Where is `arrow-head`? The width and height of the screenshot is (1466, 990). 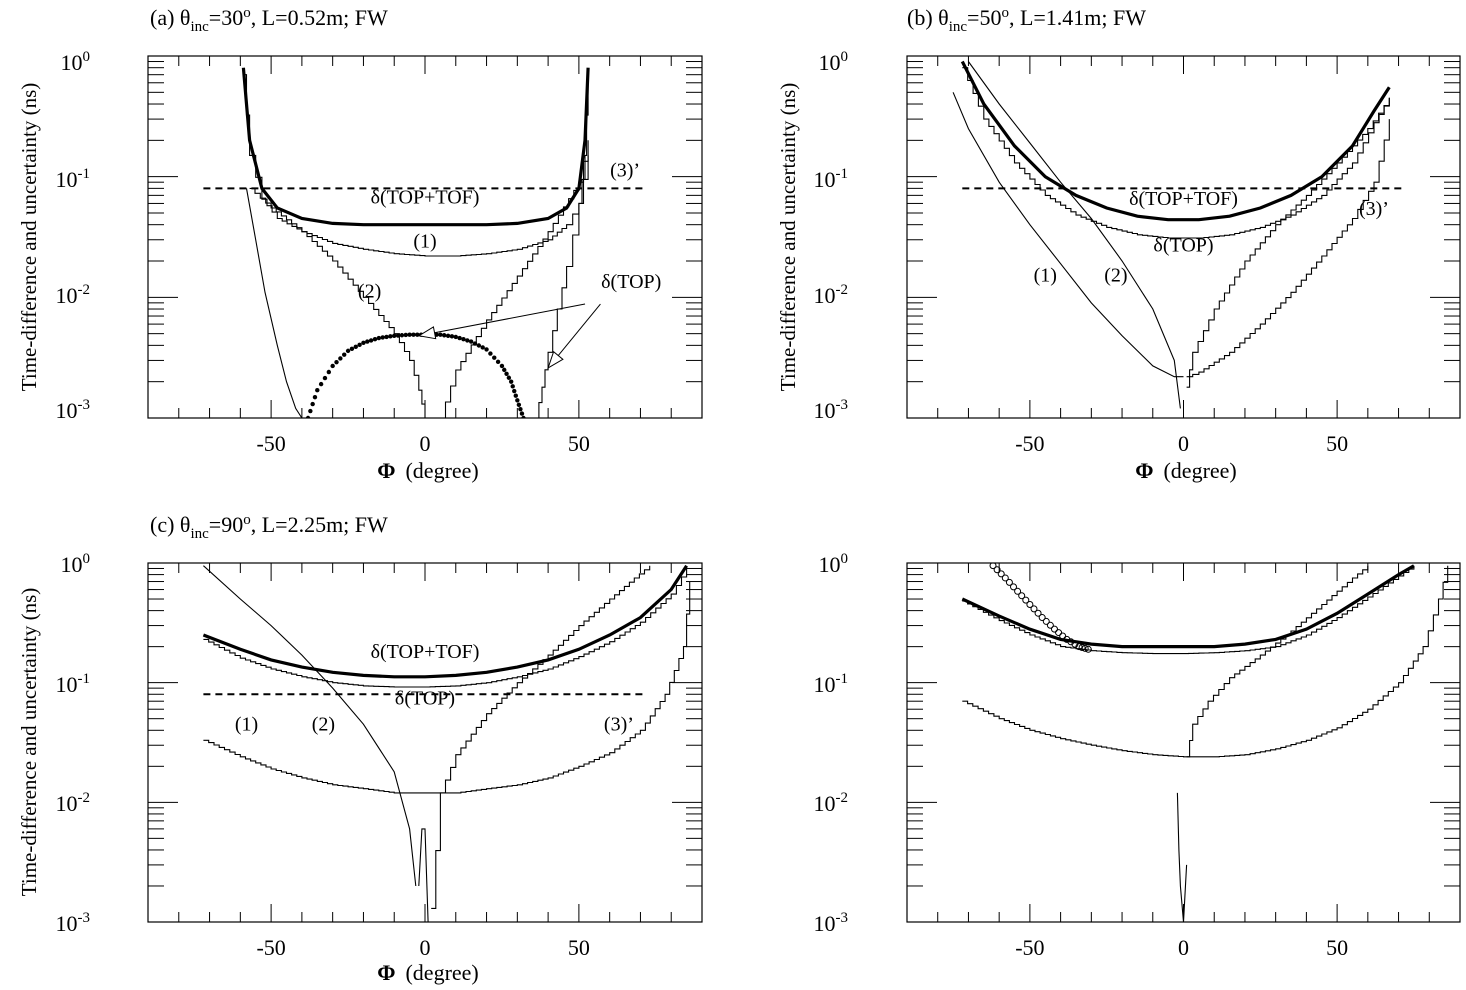
arrow-head is located at coordinates (427, 333).